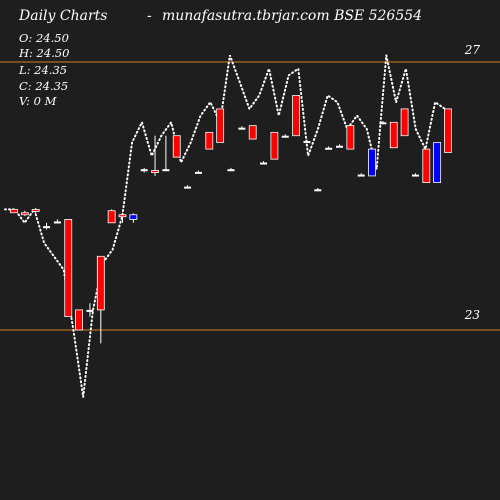 The height and width of the screenshot is (500, 500). I want to click on high-readout: H: 24.50, so click(44, 53).